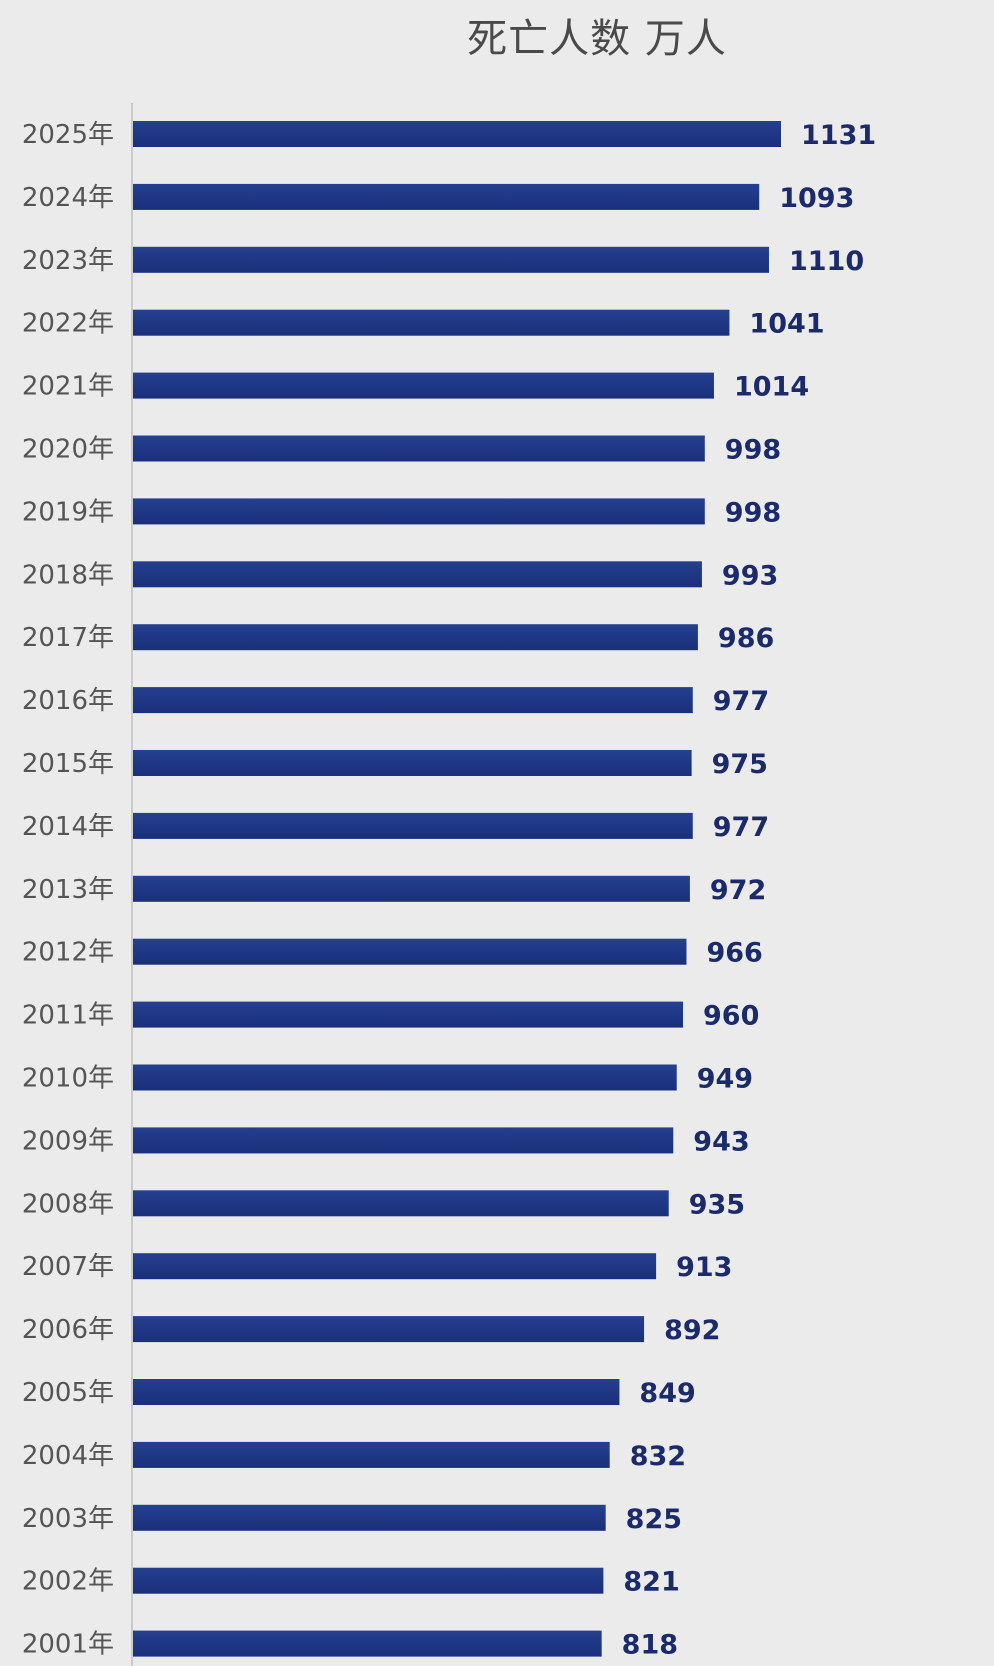  What do you see at coordinates (68, 1582) in the screenshot?
I see `category-tick-label: 2002年` at bounding box center [68, 1582].